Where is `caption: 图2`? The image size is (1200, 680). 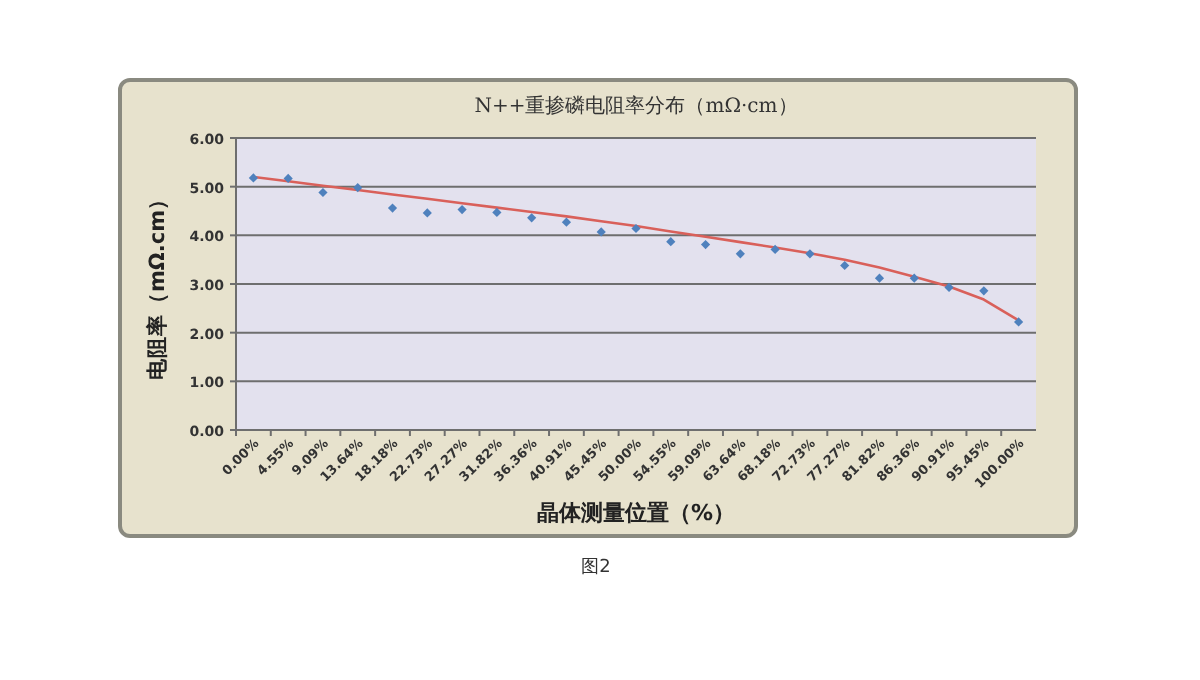
caption: 图2 is located at coordinates (596, 568).